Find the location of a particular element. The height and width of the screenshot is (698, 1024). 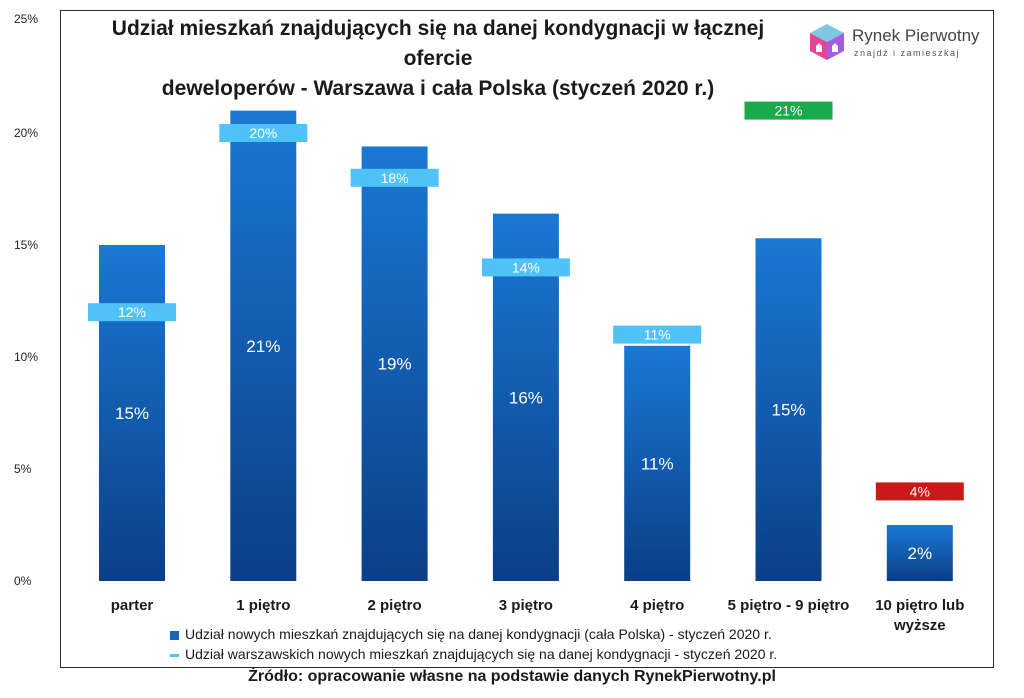

legend-line-icon is located at coordinates (174, 655).